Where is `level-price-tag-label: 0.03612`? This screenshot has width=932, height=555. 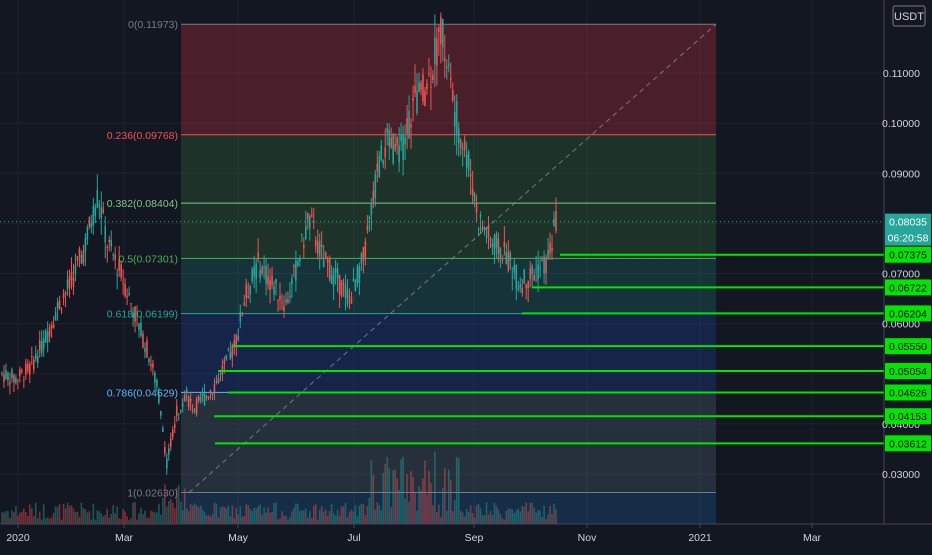
level-price-tag-label: 0.03612 is located at coordinates (908, 444).